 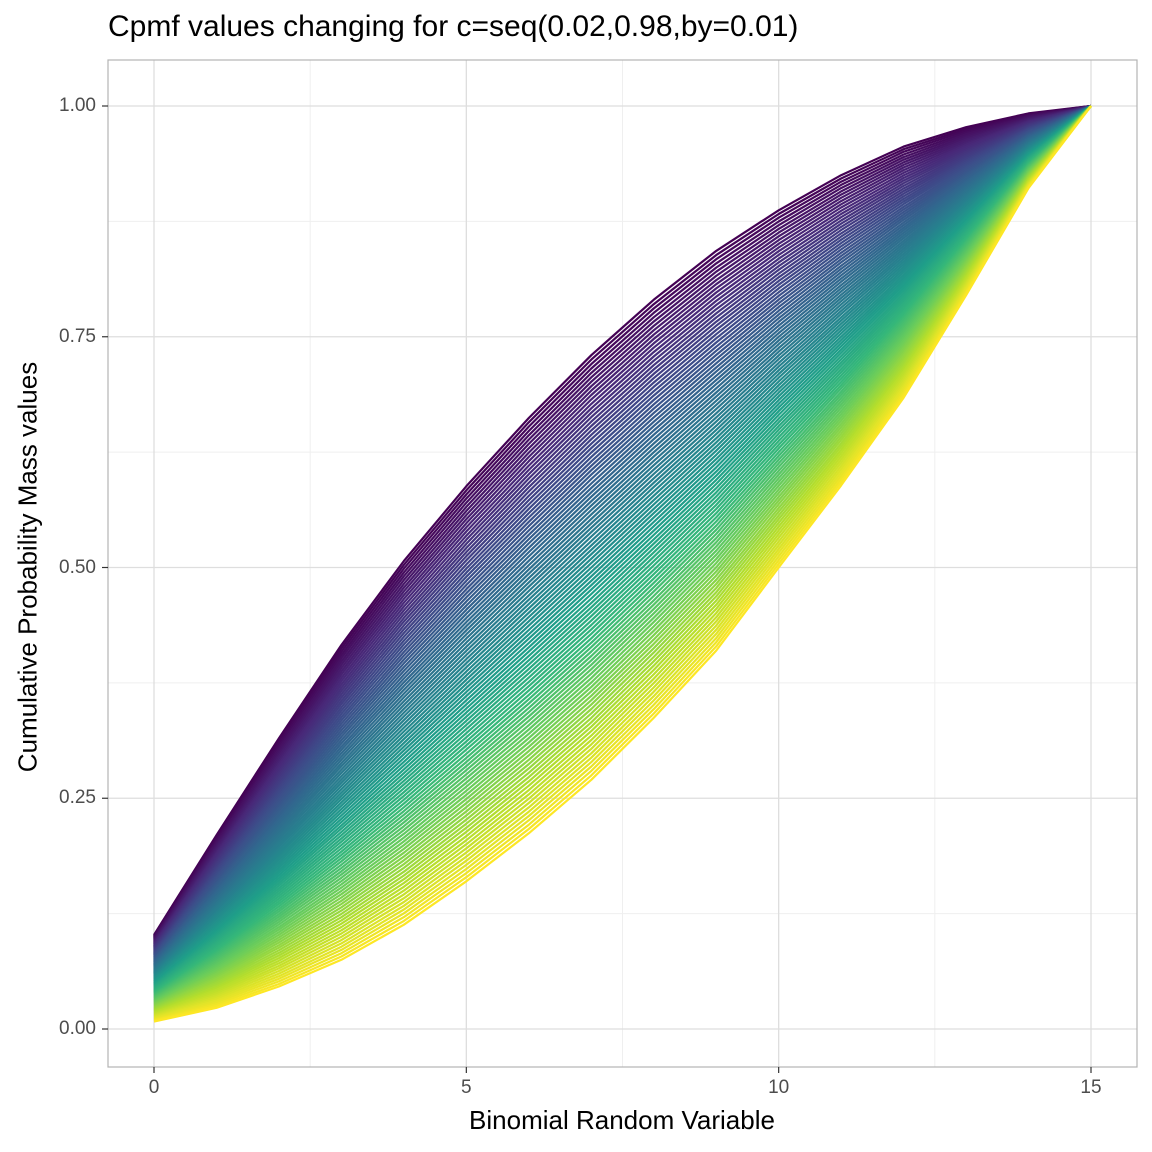 I want to click on y-tick-label: 0.50, so click(x=77, y=567).